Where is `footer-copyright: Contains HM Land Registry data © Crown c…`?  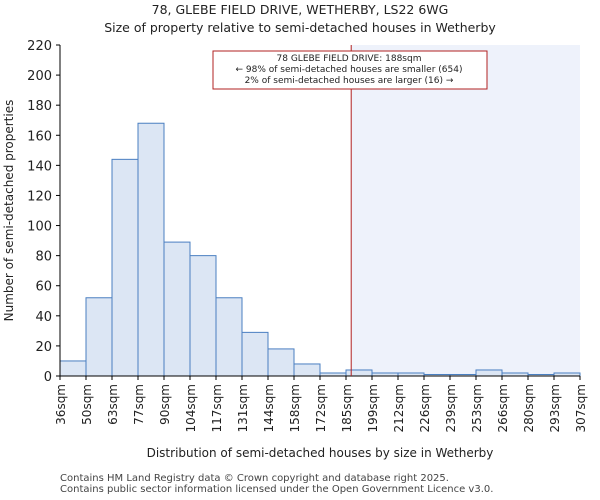
footer-copyright: Contains HM Land Registry data © Crown c… is located at coordinates (254, 478).